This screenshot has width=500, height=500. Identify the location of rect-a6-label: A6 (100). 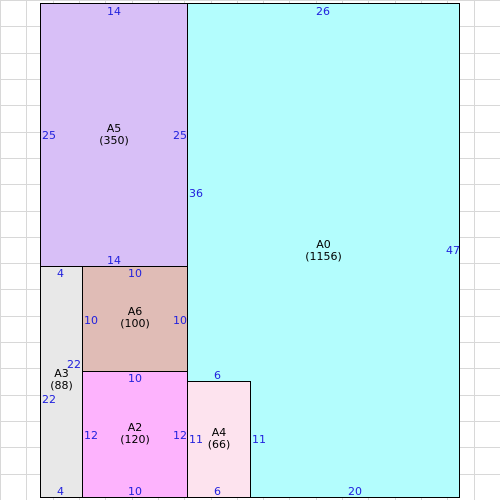
(135, 318).